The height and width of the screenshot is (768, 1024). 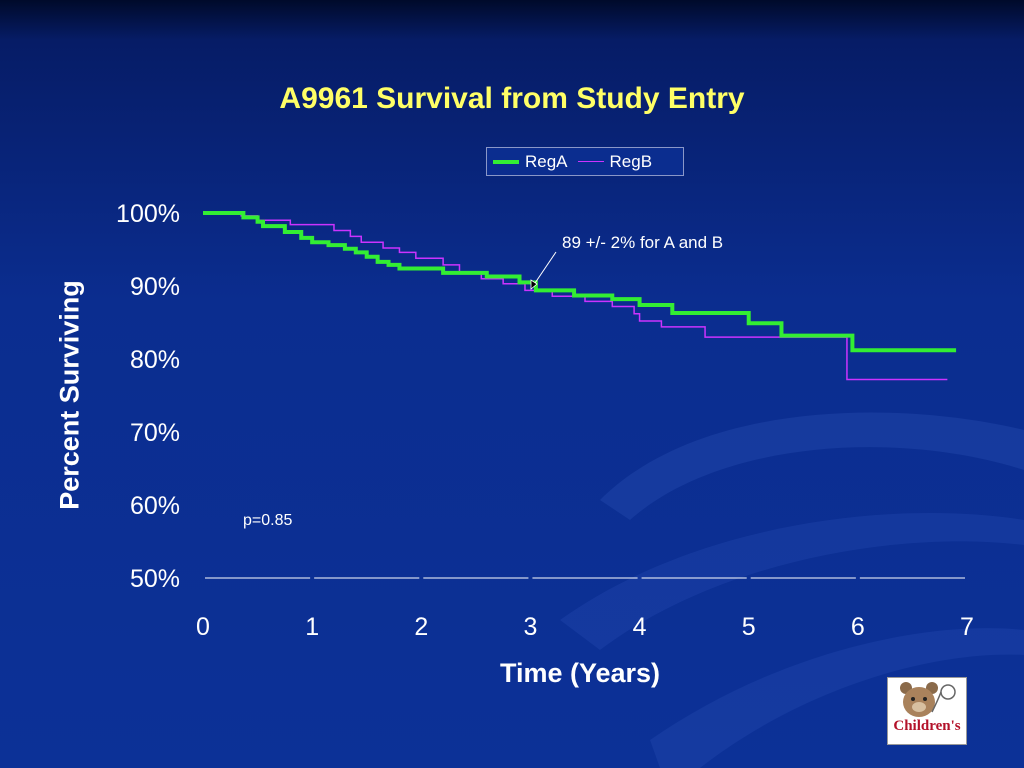 I want to click on childrens-logo: Children's, so click(x=927, y=711).